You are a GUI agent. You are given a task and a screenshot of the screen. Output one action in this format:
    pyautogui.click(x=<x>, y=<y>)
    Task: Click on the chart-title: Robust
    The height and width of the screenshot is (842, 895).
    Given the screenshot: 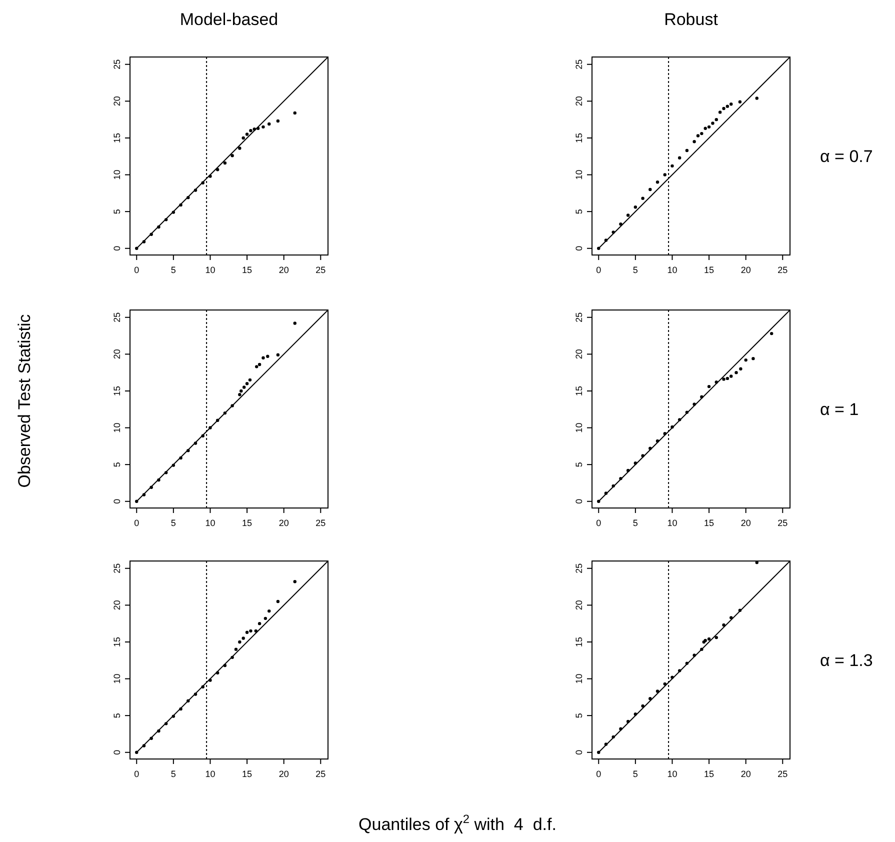 What is the action you would take?
    pyautogui.click(x=691, y=19)
    